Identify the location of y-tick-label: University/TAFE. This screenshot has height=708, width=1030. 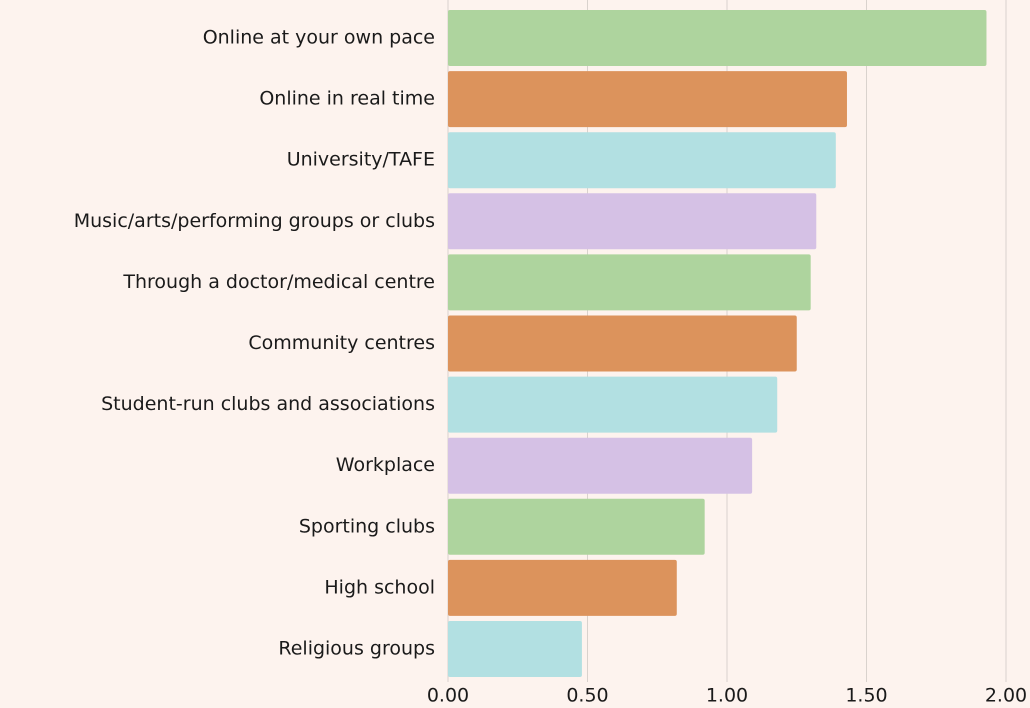
(361, 160).